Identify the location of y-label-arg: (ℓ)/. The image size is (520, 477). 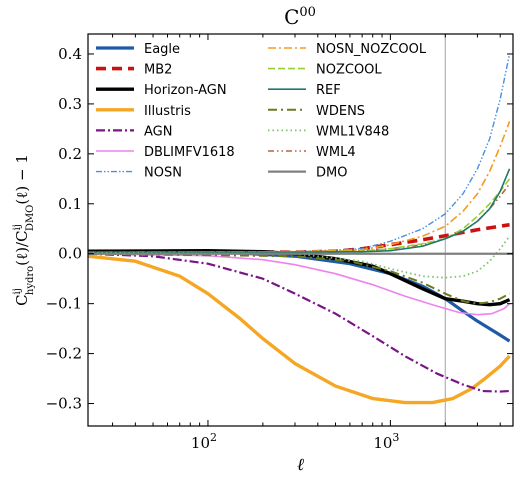
(22, 253).